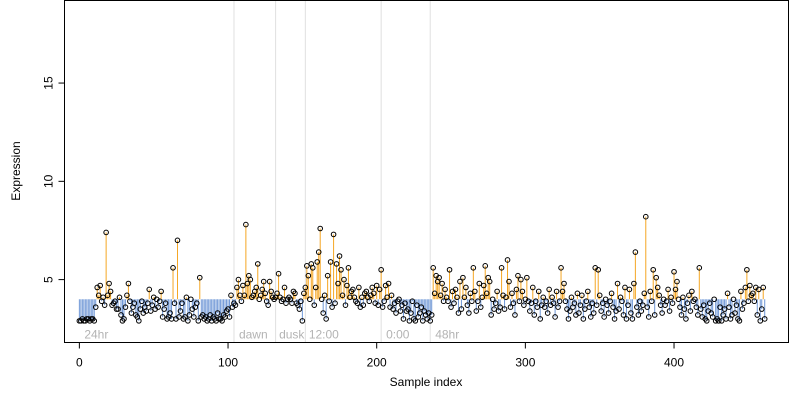 The height and width of the screenshot is (400, 800). What do you see at coordinates (377, 363) in the screenshot?
I see `x-tick-label: 200` at bounding box center [377, 363].